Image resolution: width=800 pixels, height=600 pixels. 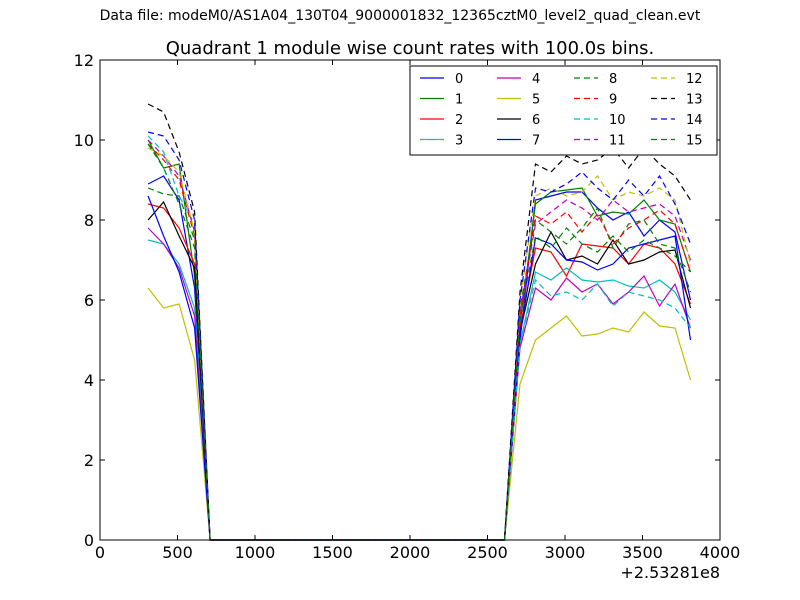 What do you see at coordinates (670, 572) in the screenshot?
I see `x-axis-offset-label: +2.53281e8` at bounding box center [670, 572].